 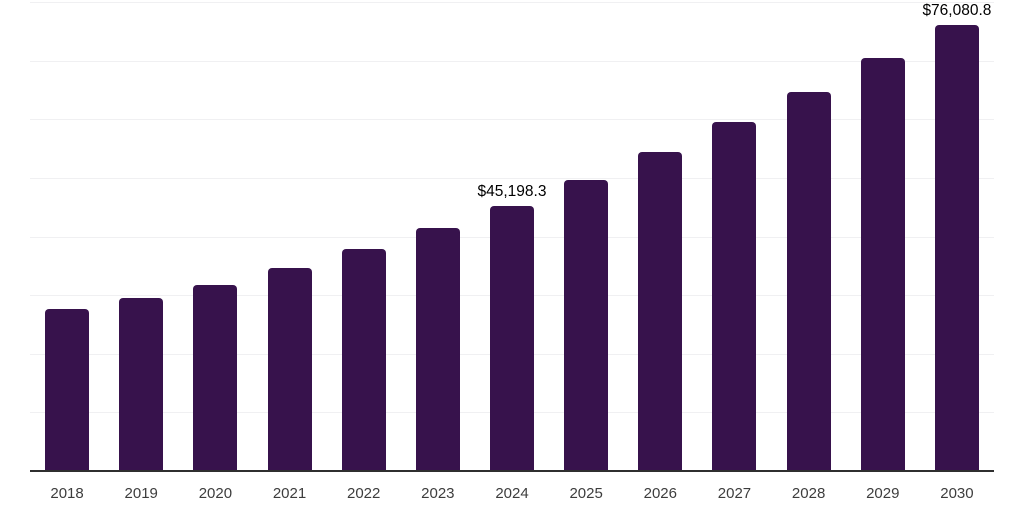 I want to click on bar-2024, so click(x=512, y=338).